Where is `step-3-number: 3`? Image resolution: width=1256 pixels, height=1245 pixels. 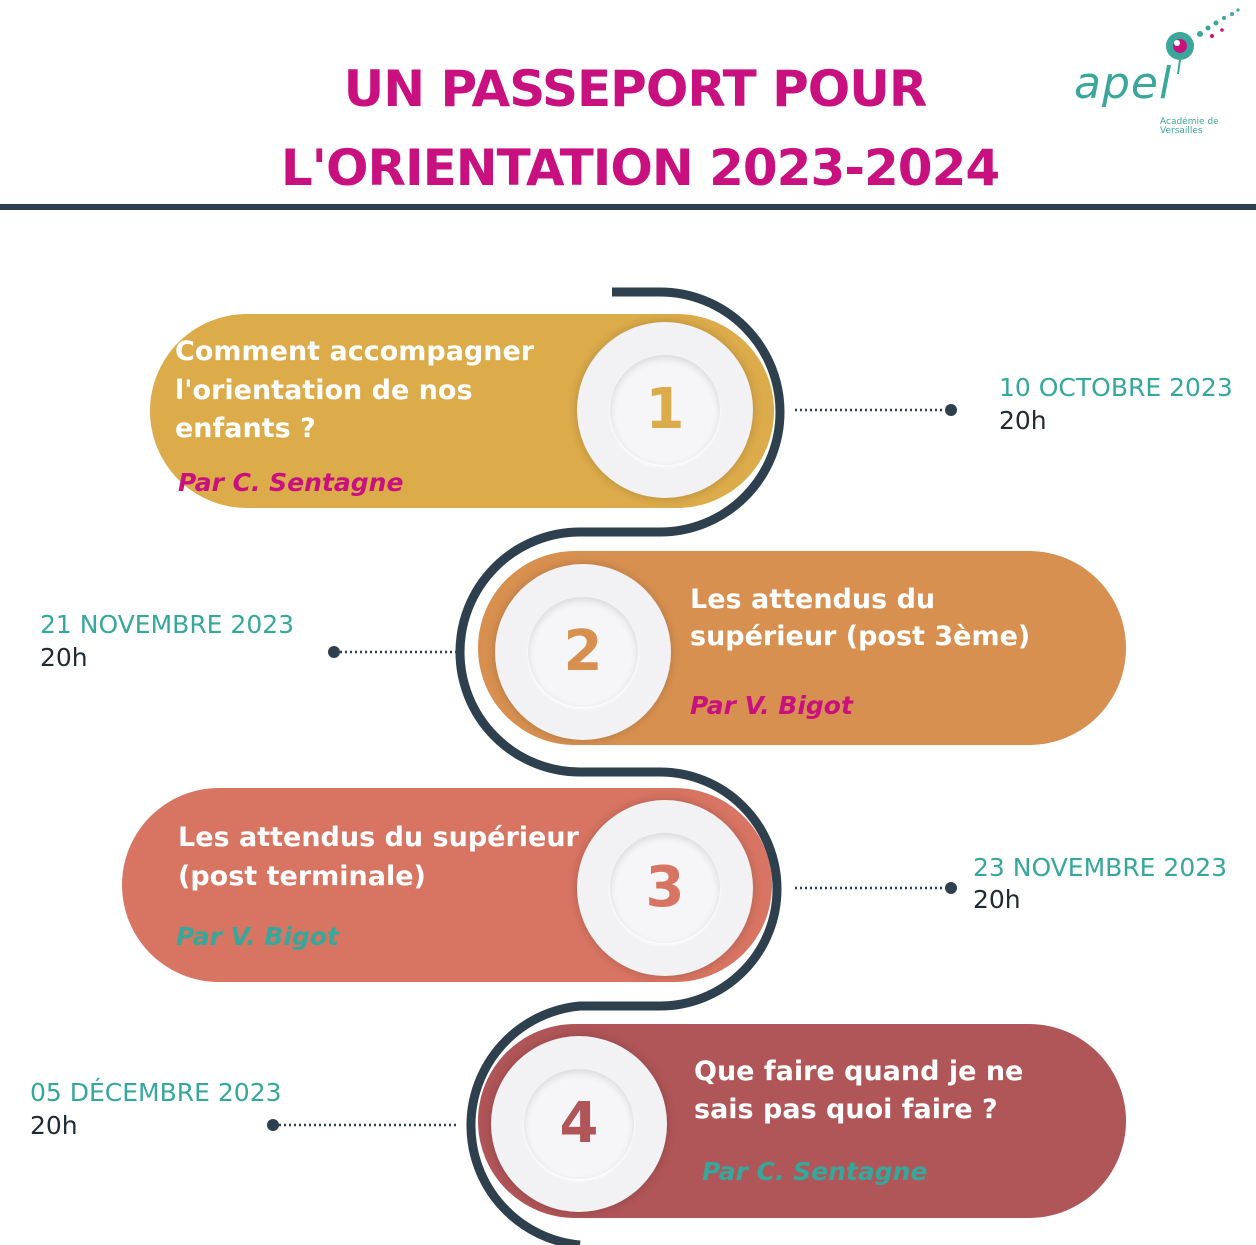
step-3-number: 3 is located at coordinates (665, 888).